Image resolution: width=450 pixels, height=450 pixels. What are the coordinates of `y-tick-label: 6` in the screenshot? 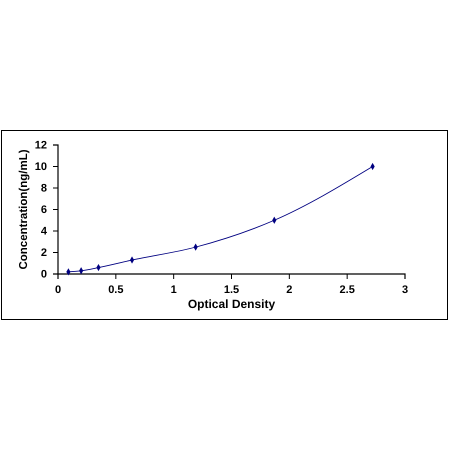 It's located at (43, 210).